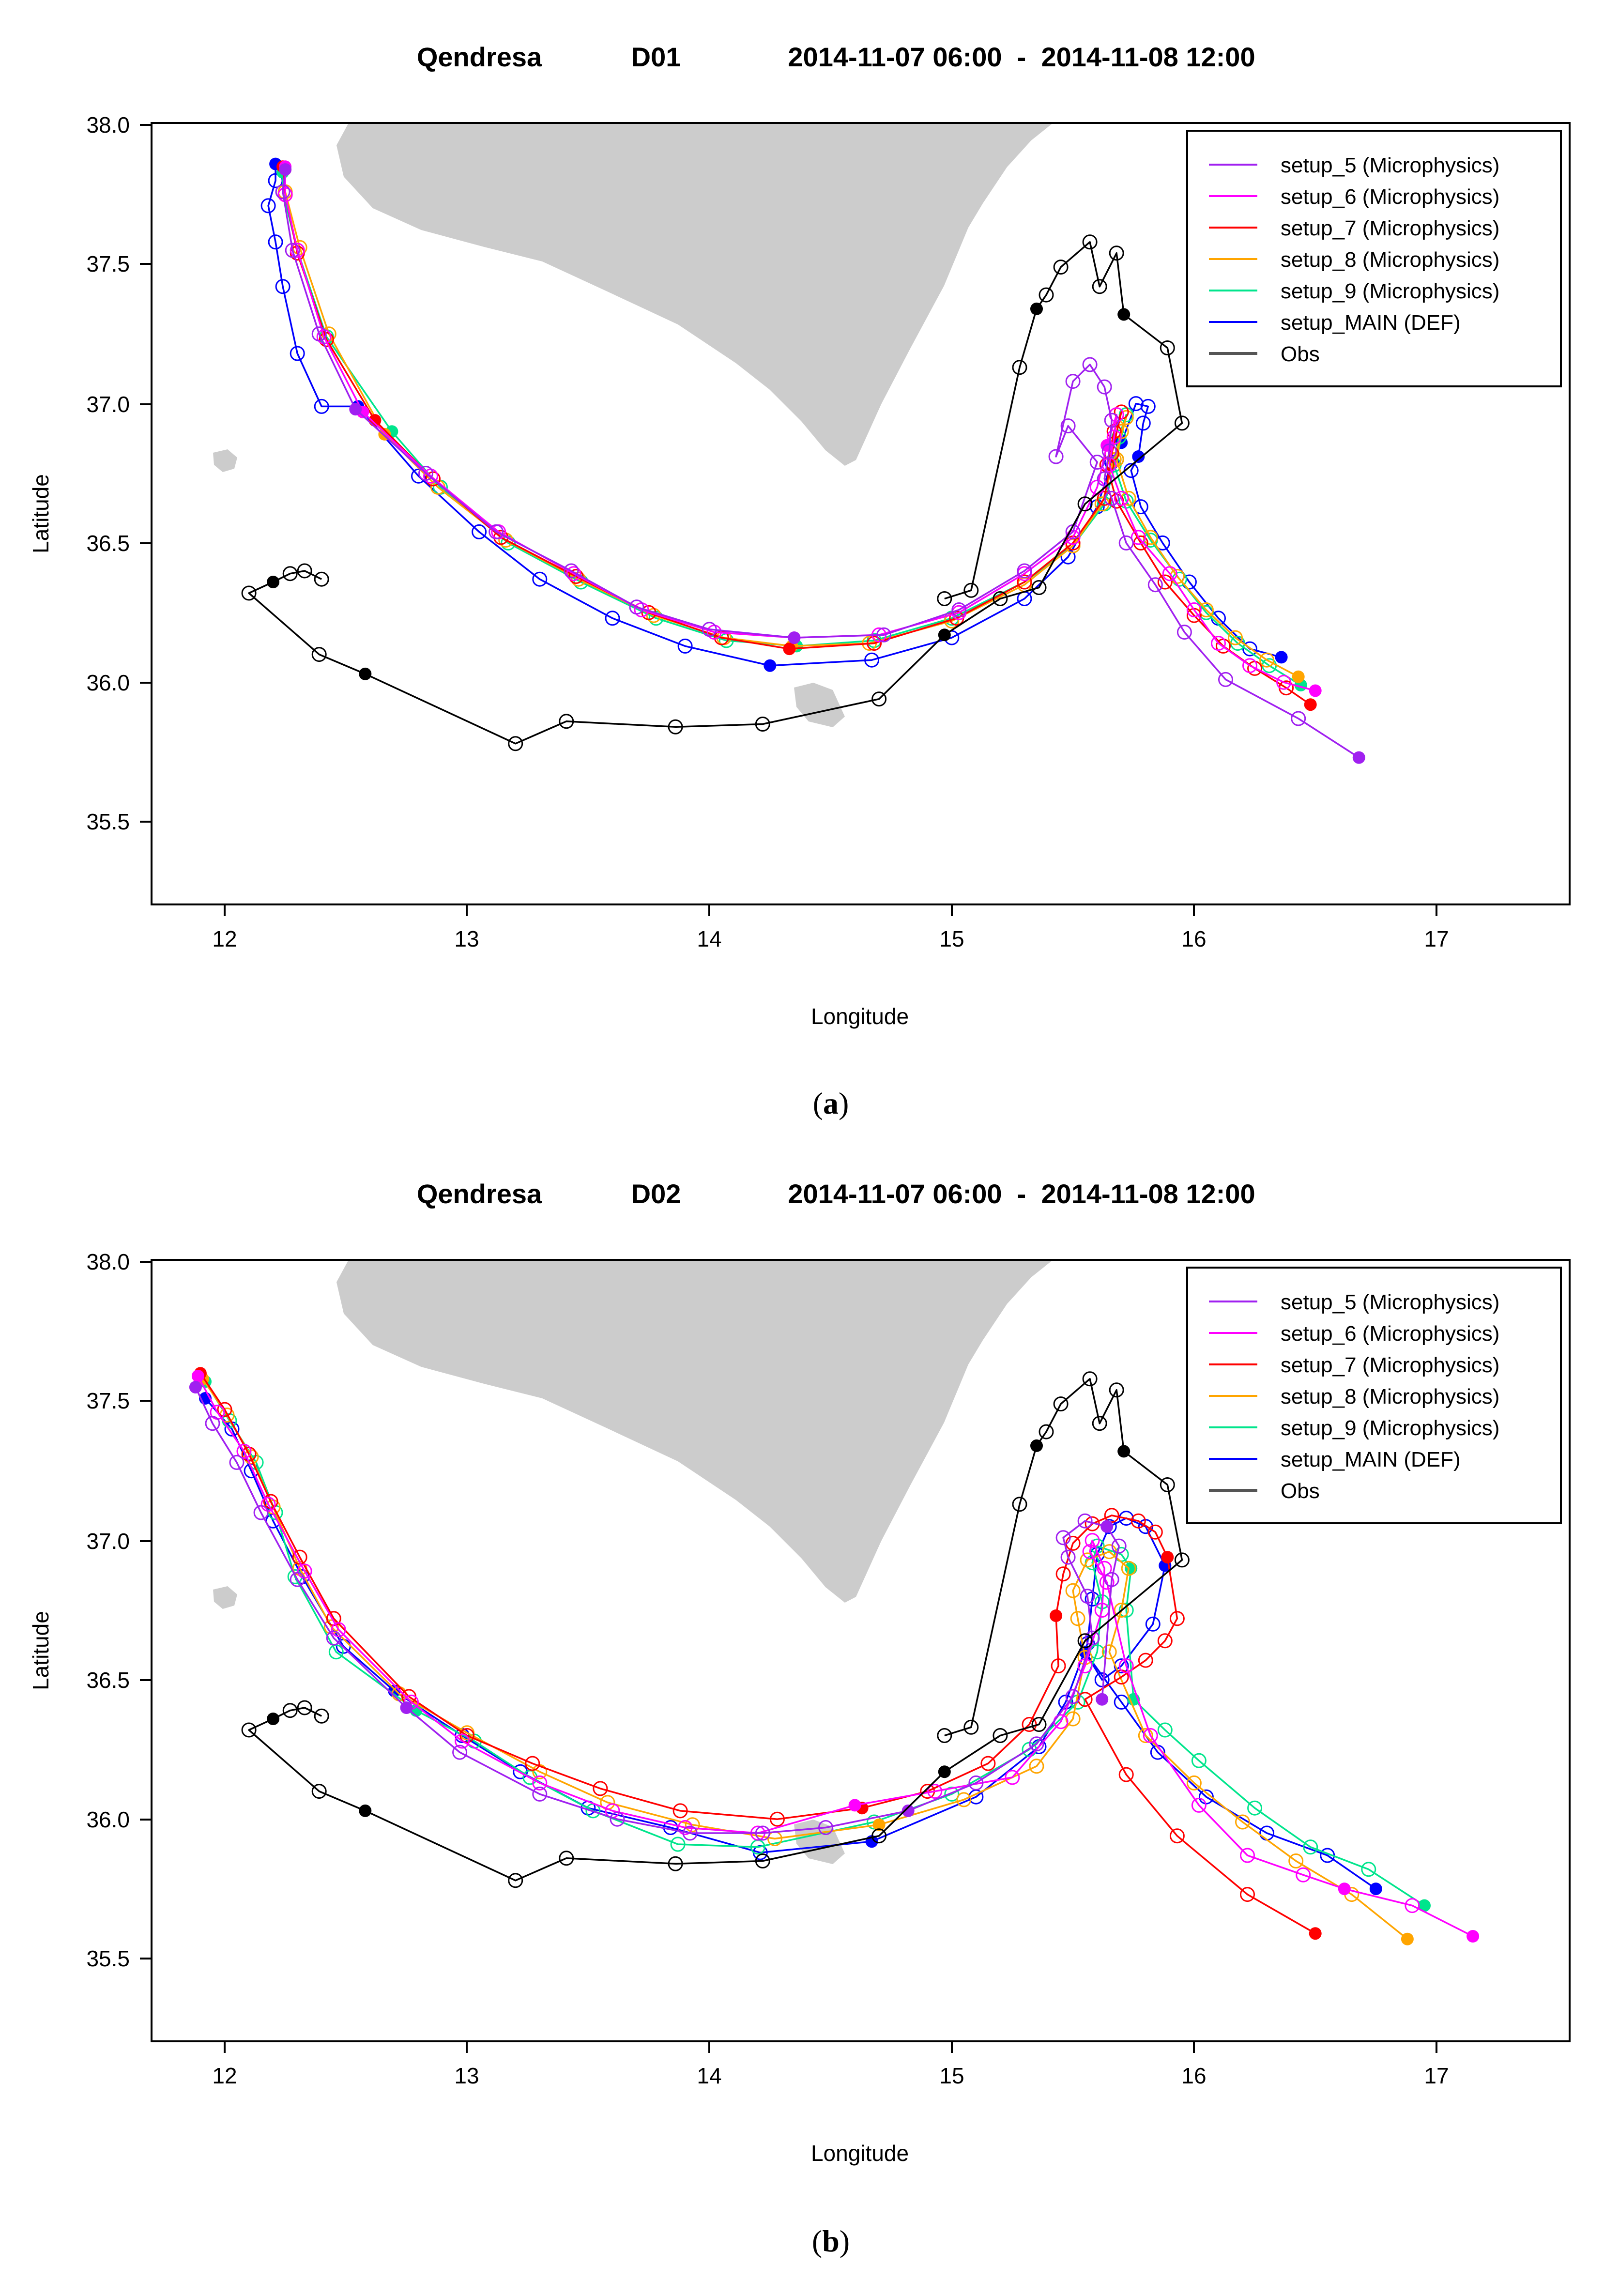  Describe the element at coordinates (467, 938) in the screenshot. I see `x-tick-label: 13` at that location.